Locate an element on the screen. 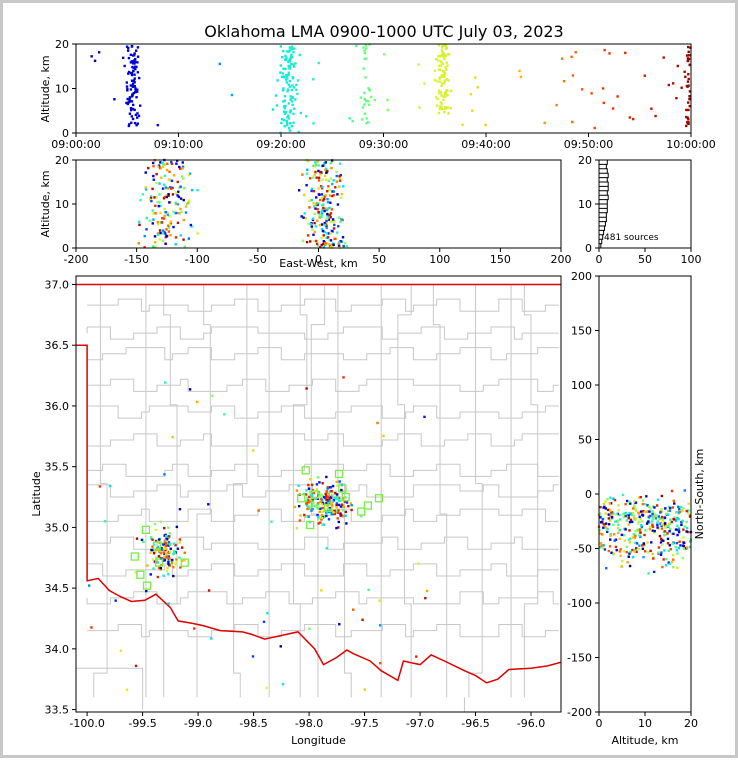 The width and height of the screenshot is (738, 761). x-tick-label: 0 is located at coordinates (318, 259).